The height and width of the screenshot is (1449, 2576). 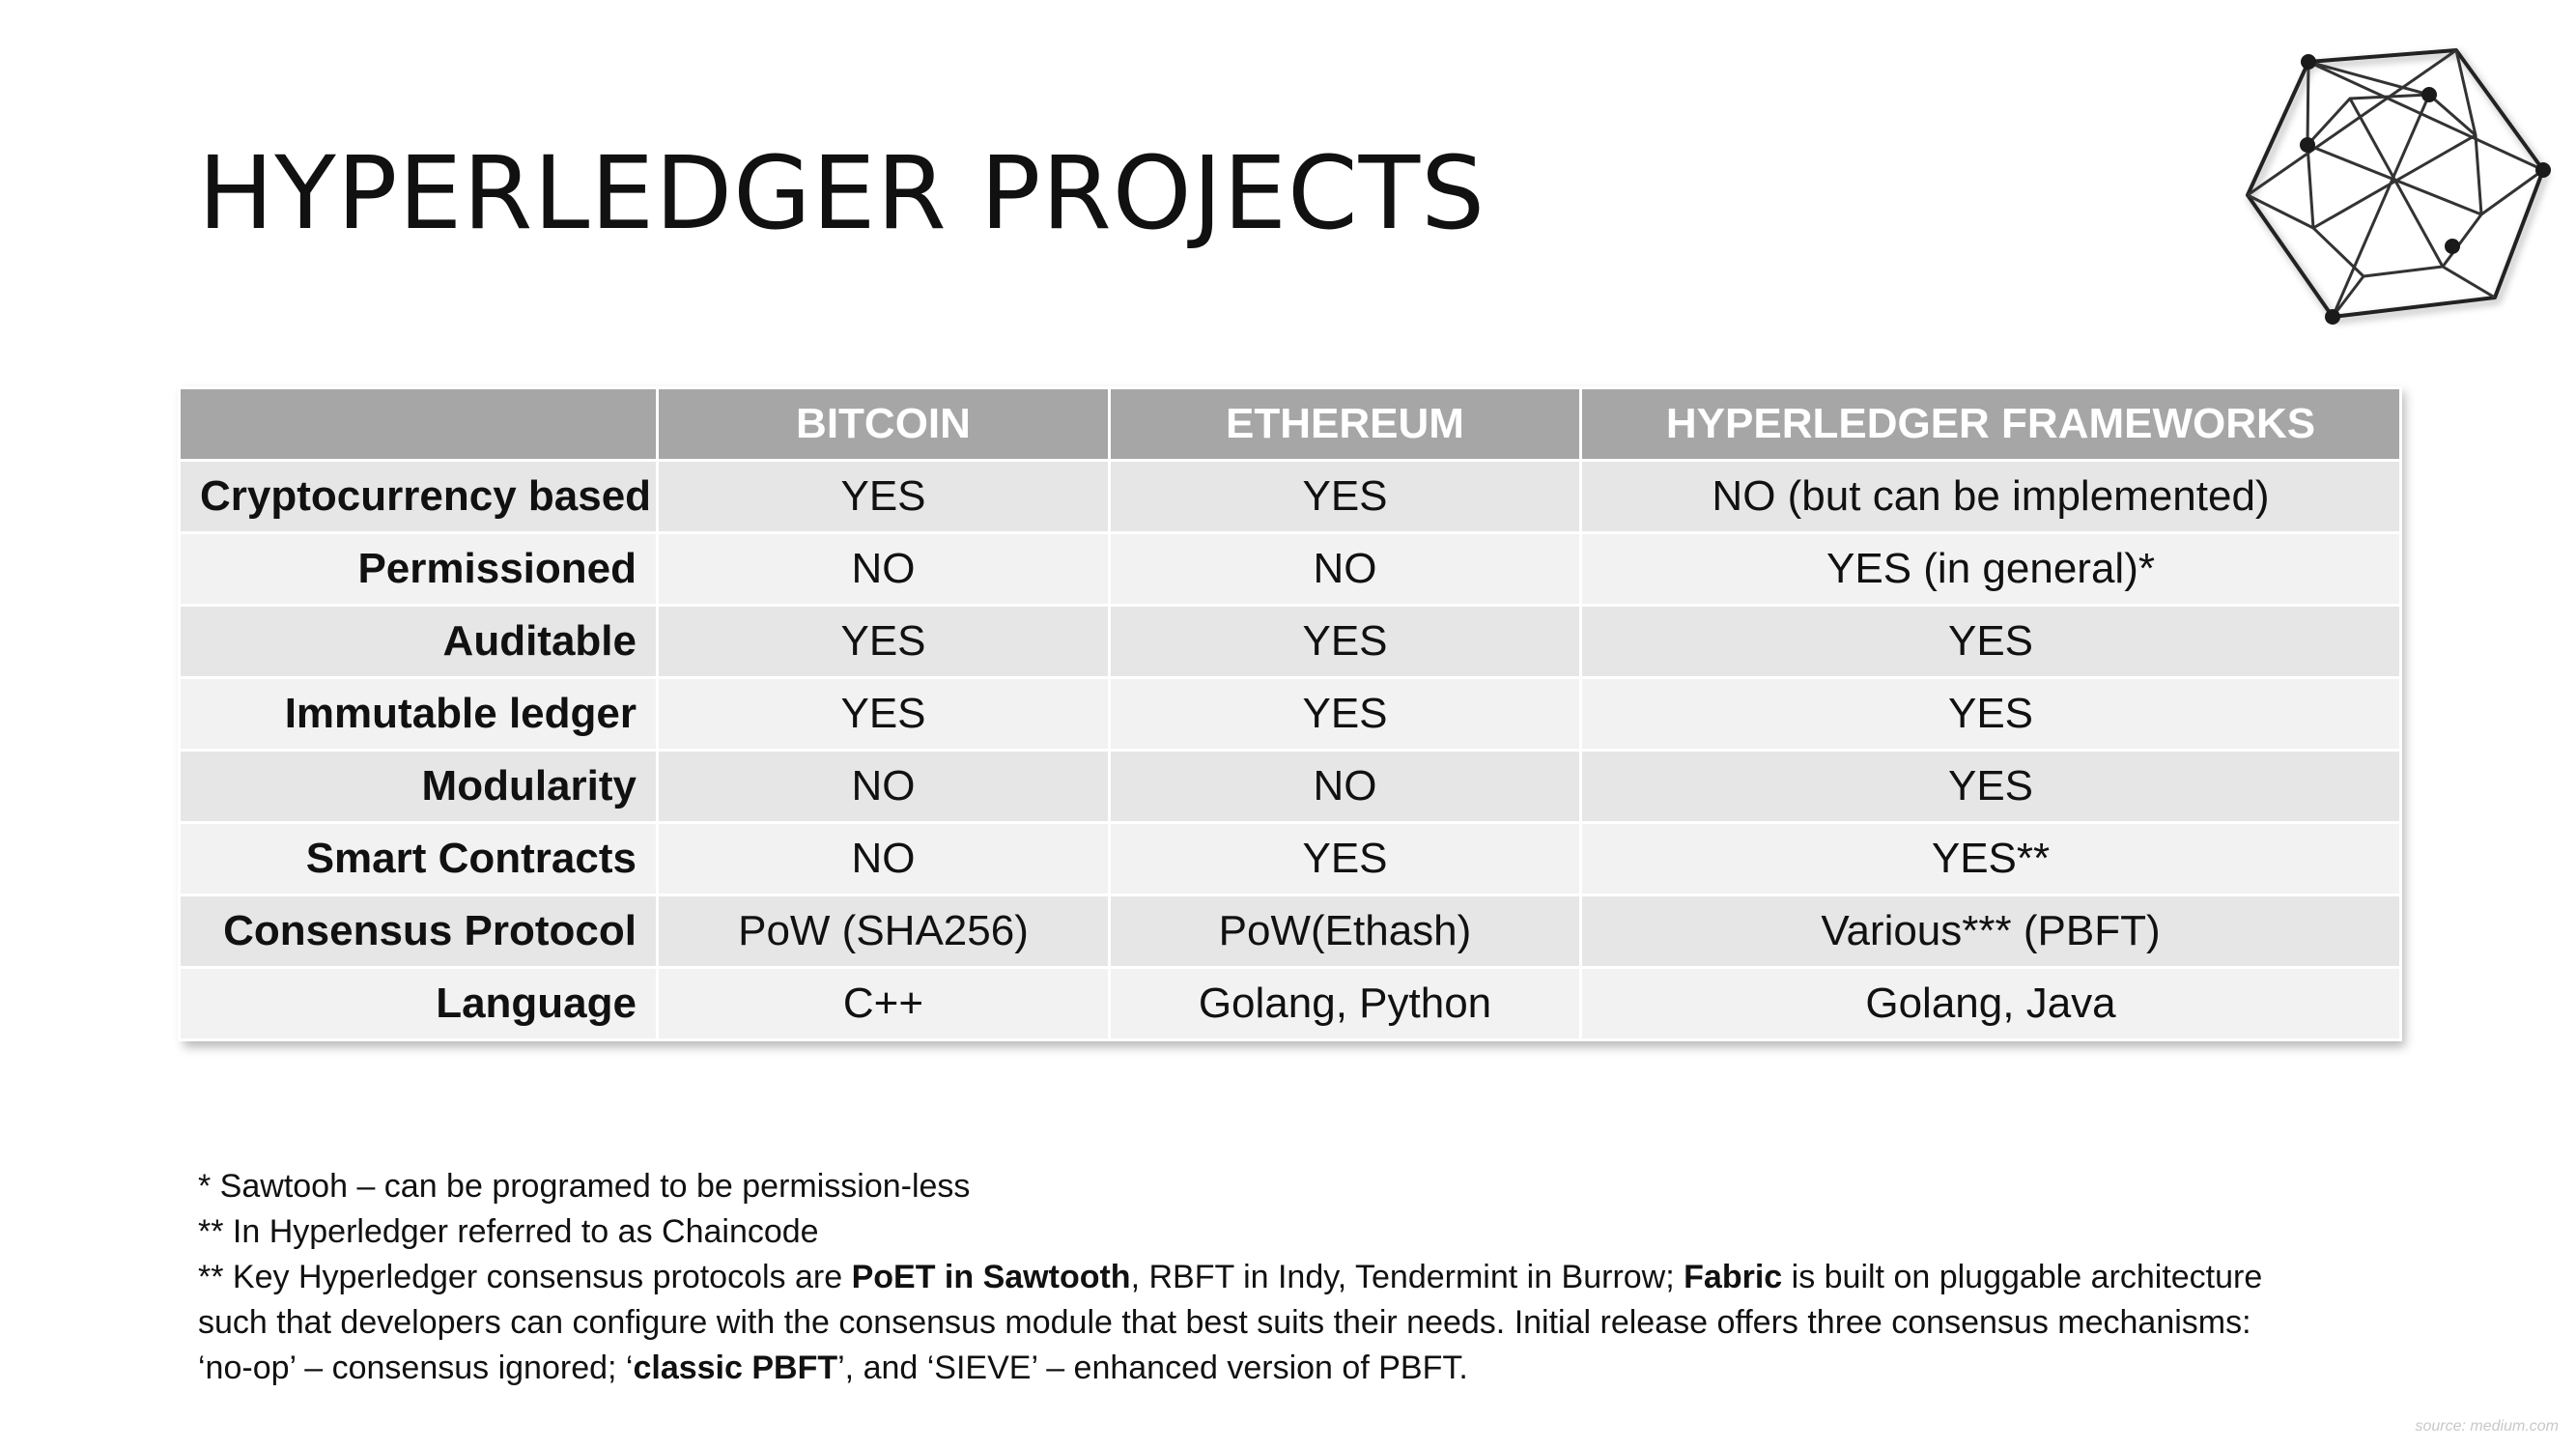 What do you see at coordinates (842, 193) in the screenshot?
I see `slide-title: HYPERLEDGER PROJECTS` at bounding box center [842, 193].